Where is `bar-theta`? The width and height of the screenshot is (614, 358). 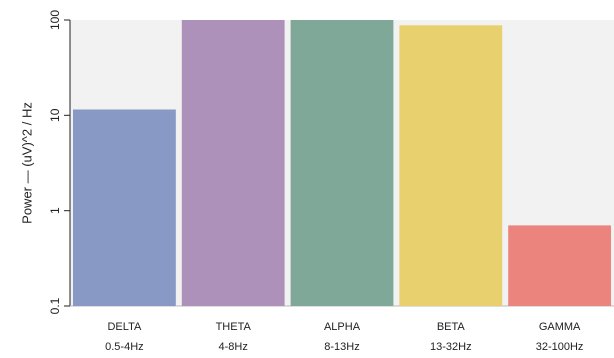
bar-theta is located at coordinates (233, 163).